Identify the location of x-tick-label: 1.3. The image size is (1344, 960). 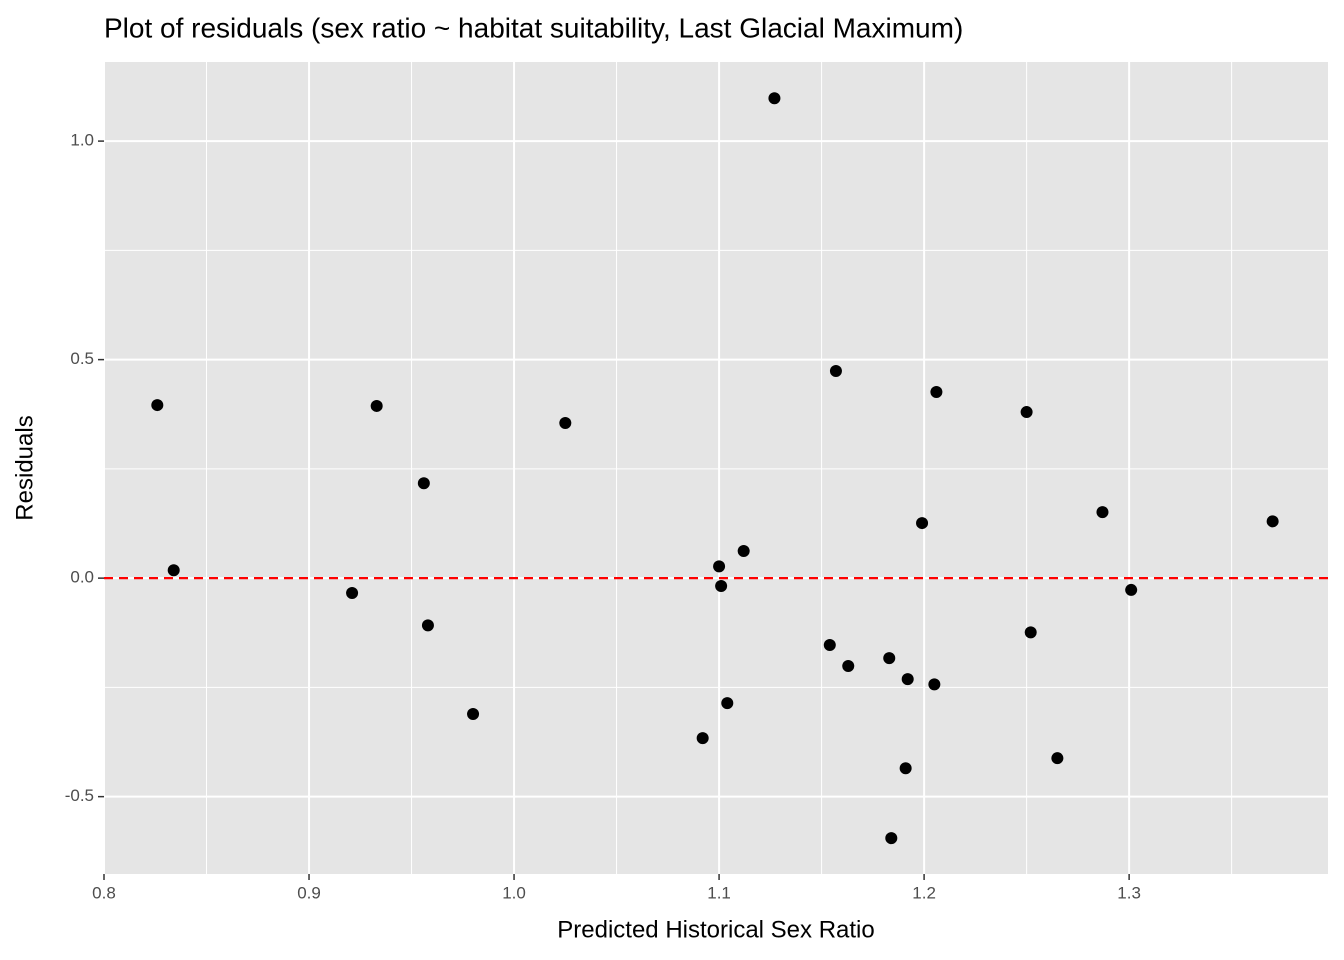
(1129, 892).